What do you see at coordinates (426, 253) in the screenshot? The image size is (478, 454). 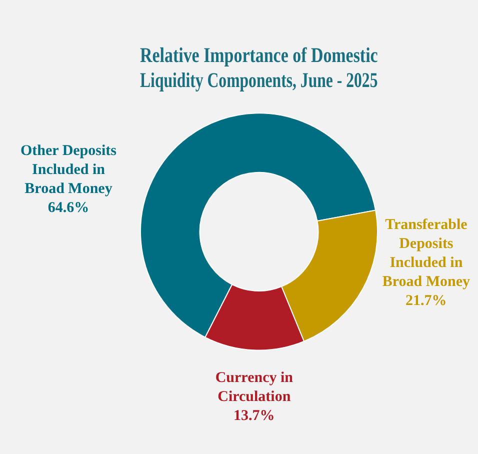 I see `slice-label: Transferable Deposits Included in Broad Money` at bounding box center [426, 253].